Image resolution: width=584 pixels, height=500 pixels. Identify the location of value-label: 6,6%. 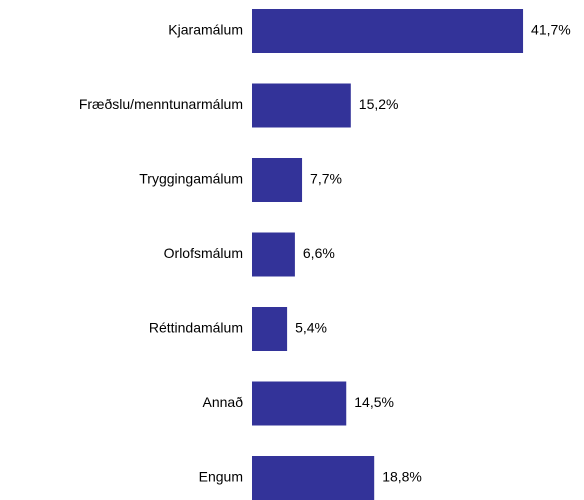
(319, 253).